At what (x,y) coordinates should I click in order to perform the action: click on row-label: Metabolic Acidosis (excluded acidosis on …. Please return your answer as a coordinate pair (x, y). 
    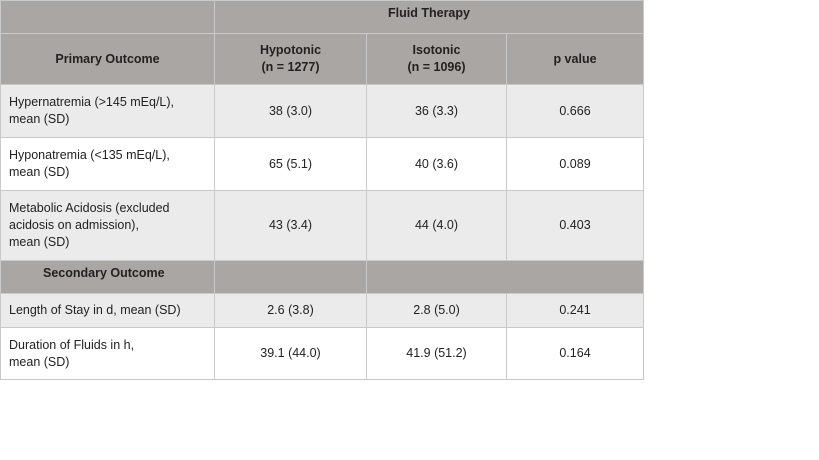
    Looking at the image, I should click on (107, 225).